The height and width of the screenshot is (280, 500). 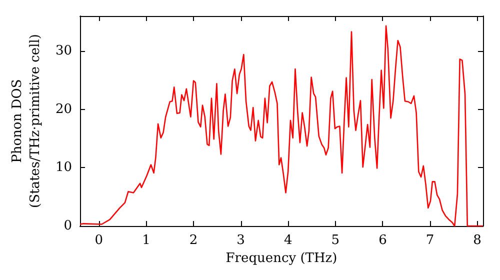 What do you see at coordinates (240, 240) in the screenshot?
I see `x-tick-label: 3` at bounding box center [240, 240].